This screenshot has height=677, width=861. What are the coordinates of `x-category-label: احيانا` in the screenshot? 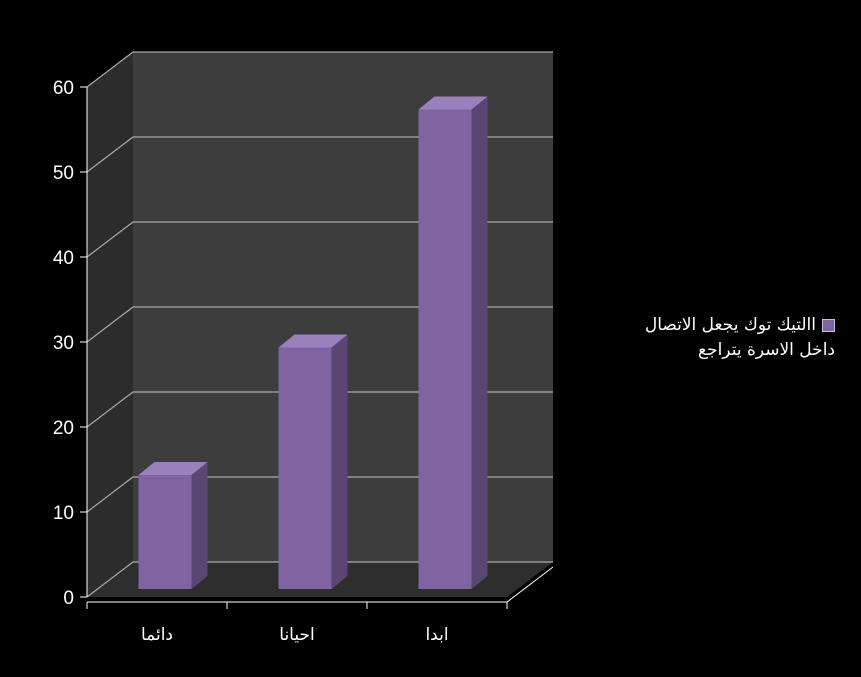 It's located at (296, 635).